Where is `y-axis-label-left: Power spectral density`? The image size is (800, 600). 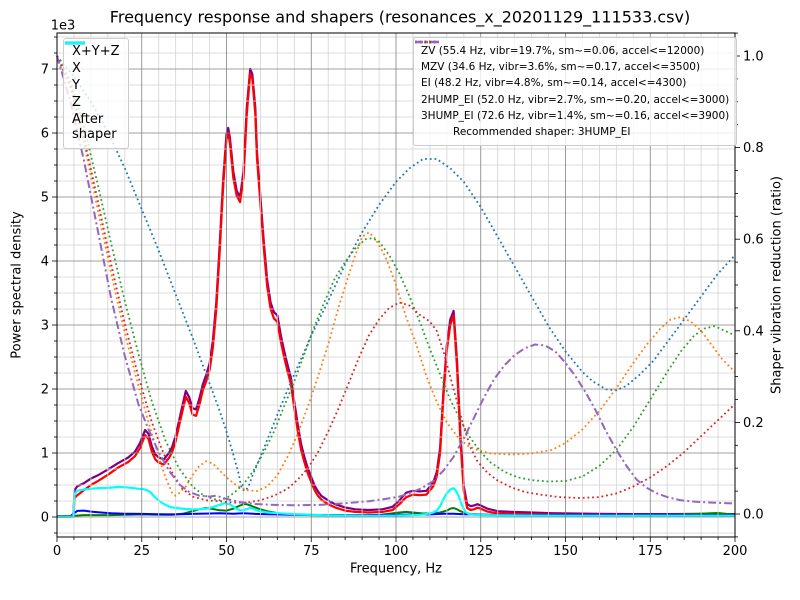
y-axis-label-left: Power spectral density is located at coordinates (17, 285).